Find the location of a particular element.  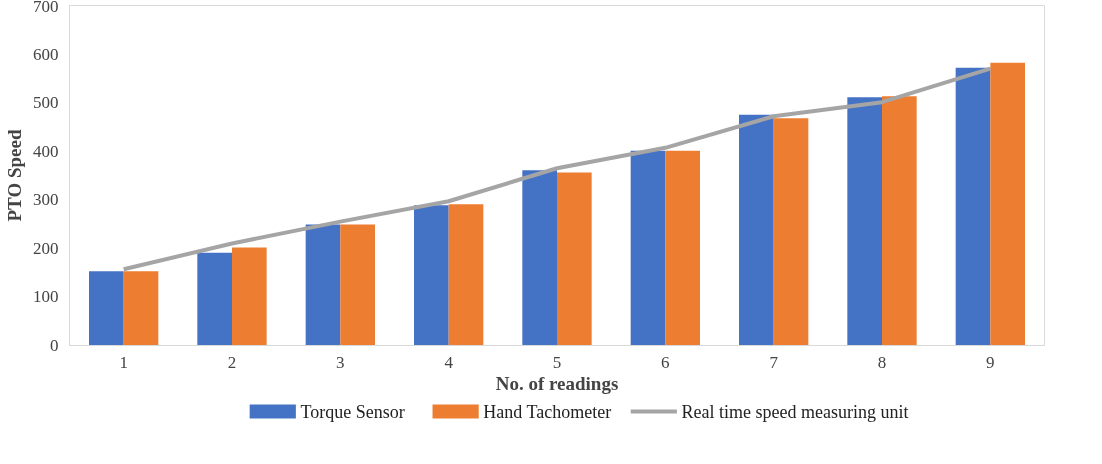

x-tick-label: 1 is located at coordinates (123, 362).